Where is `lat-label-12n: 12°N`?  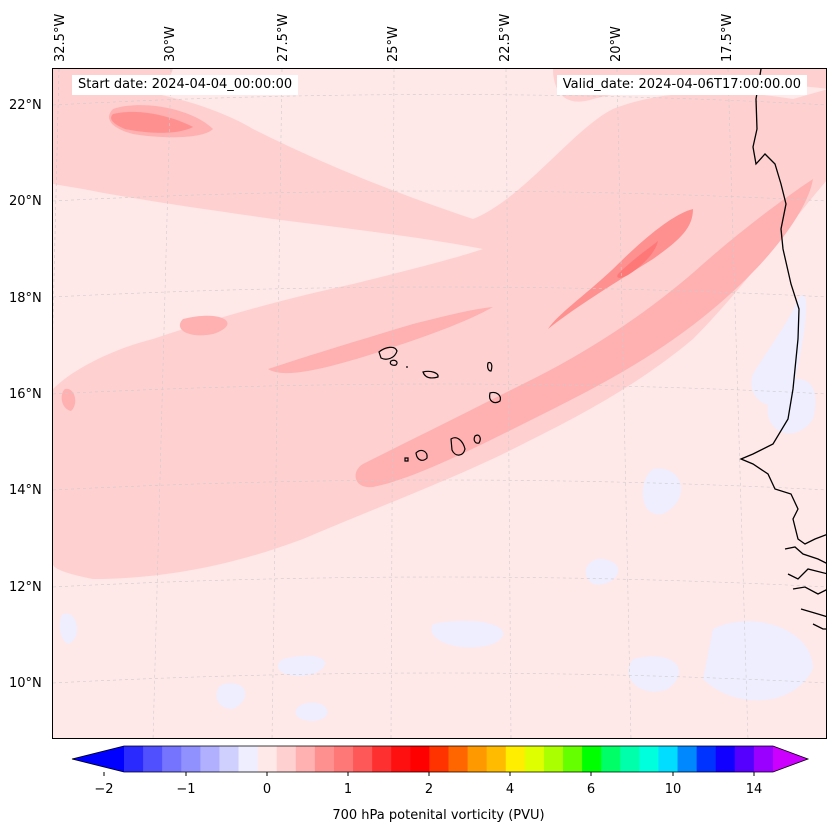 lat-label-12n: 12°N is located at coordinates (25, 587).